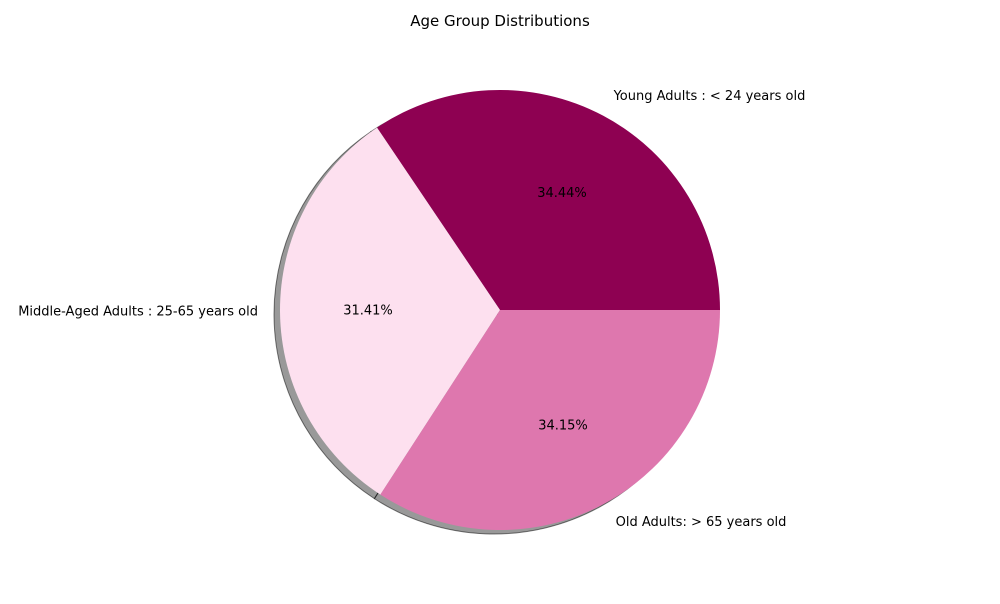  Describe the element at coordinates (500, 21) in the screenshot. I see `chart-title: Age Group Distributions` at that location.